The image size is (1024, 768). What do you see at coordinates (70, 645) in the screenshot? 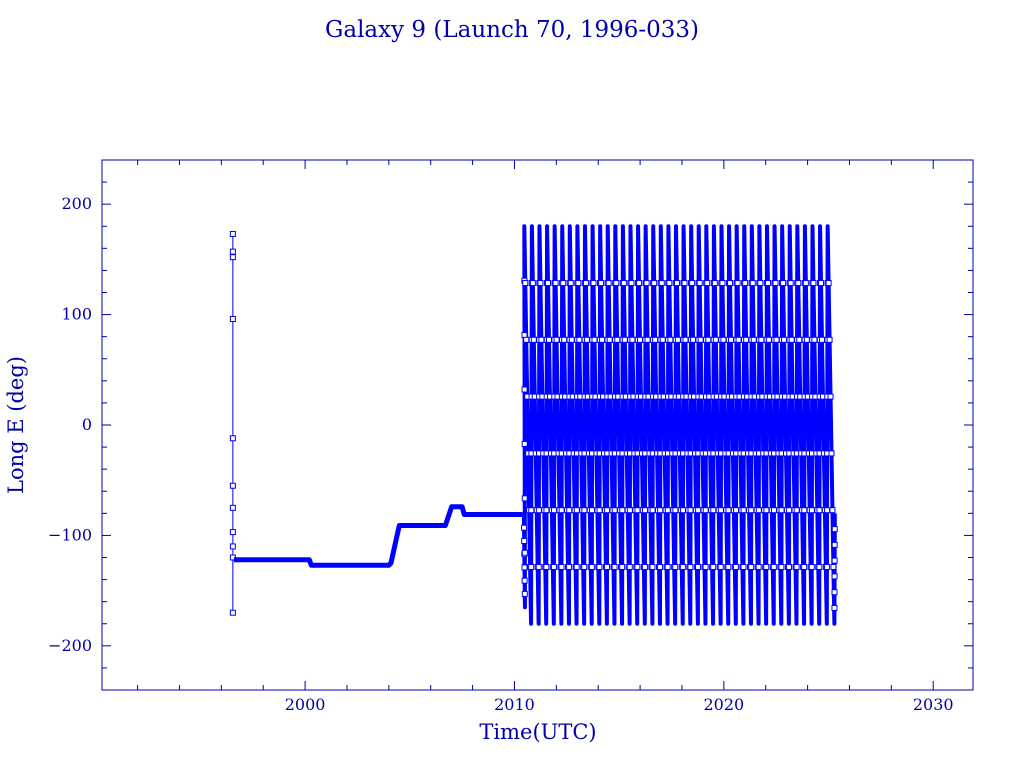
I see `y-tick-label: −200` at bounding box center [70, 645].